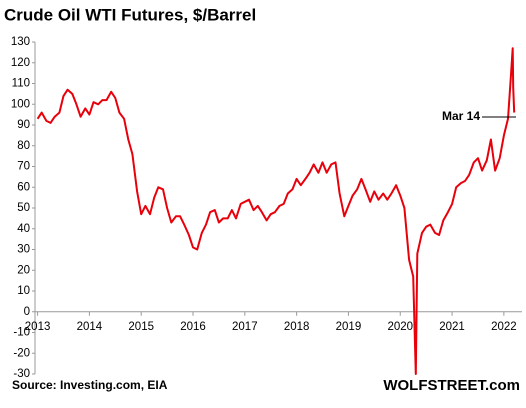 This screenshot has width=526, height=408. Describe the element at coordinates (461, 116) in the screenshot. I see `annotation: Mar 14` at that location.